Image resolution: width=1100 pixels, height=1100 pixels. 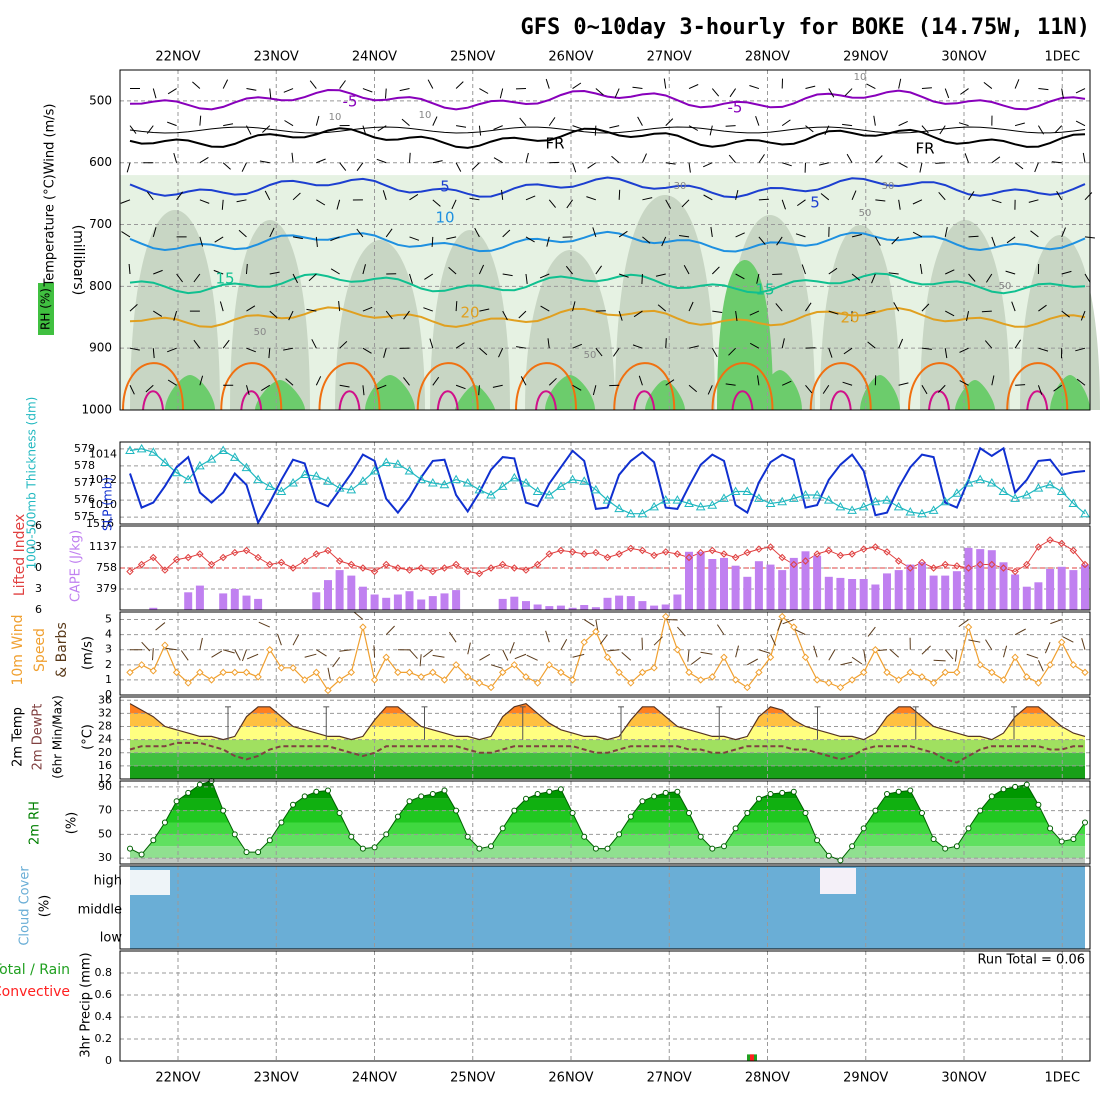 What do you see at coordinates (590, 355) in the screenshot?
I see `rh-contour-label: 50` at bounding box center [590, 355].